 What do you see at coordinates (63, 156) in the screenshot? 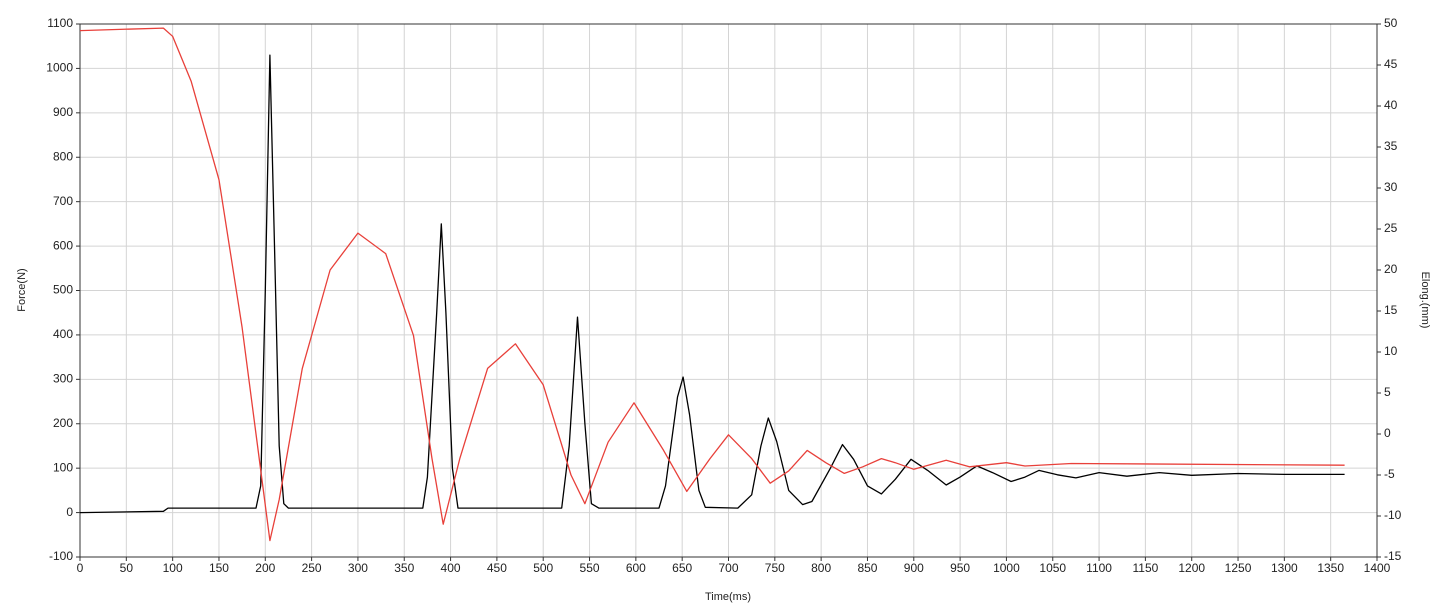
I see `y-tick-label: 800` at bounding box center [63, 156].